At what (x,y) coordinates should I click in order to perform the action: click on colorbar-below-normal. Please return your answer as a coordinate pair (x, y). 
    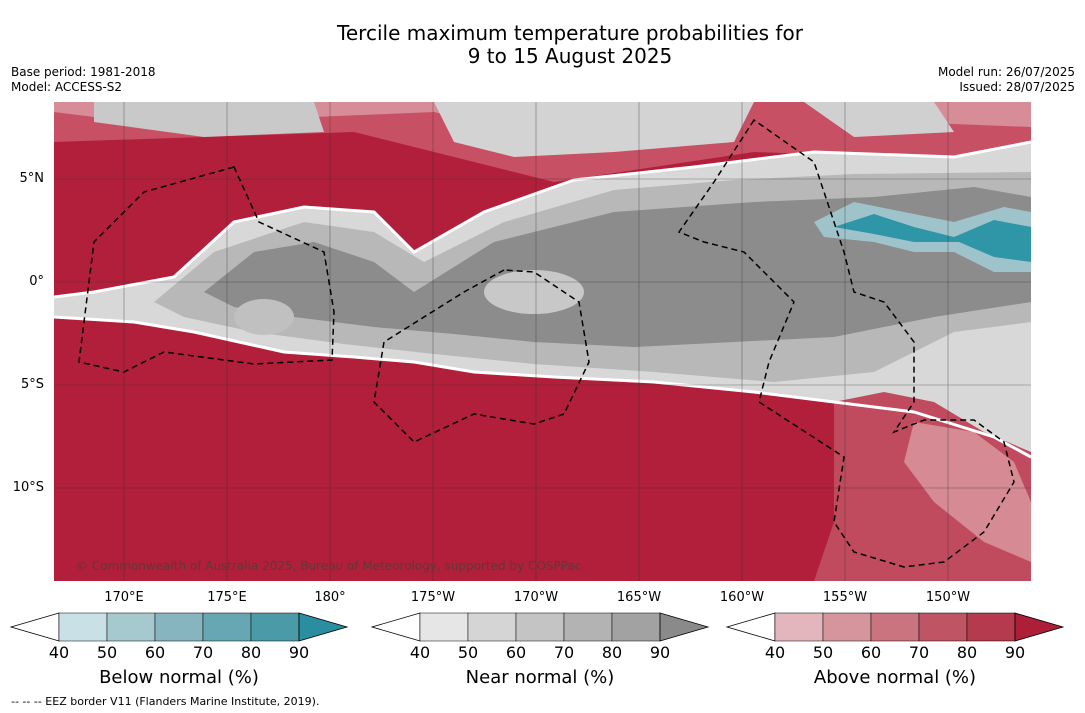
    Looking at the image, I should click on (180, 627).